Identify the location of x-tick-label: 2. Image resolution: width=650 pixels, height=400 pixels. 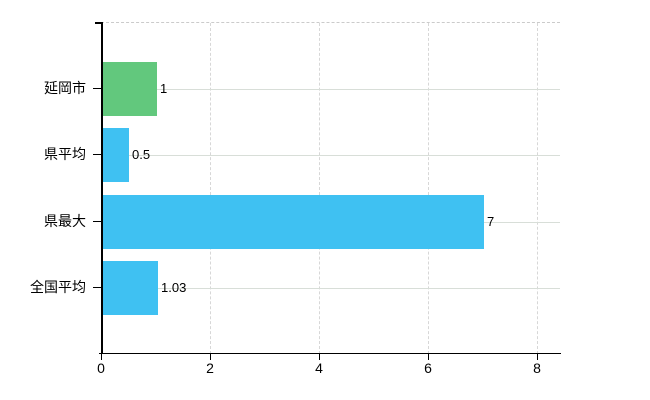
(210, 368).